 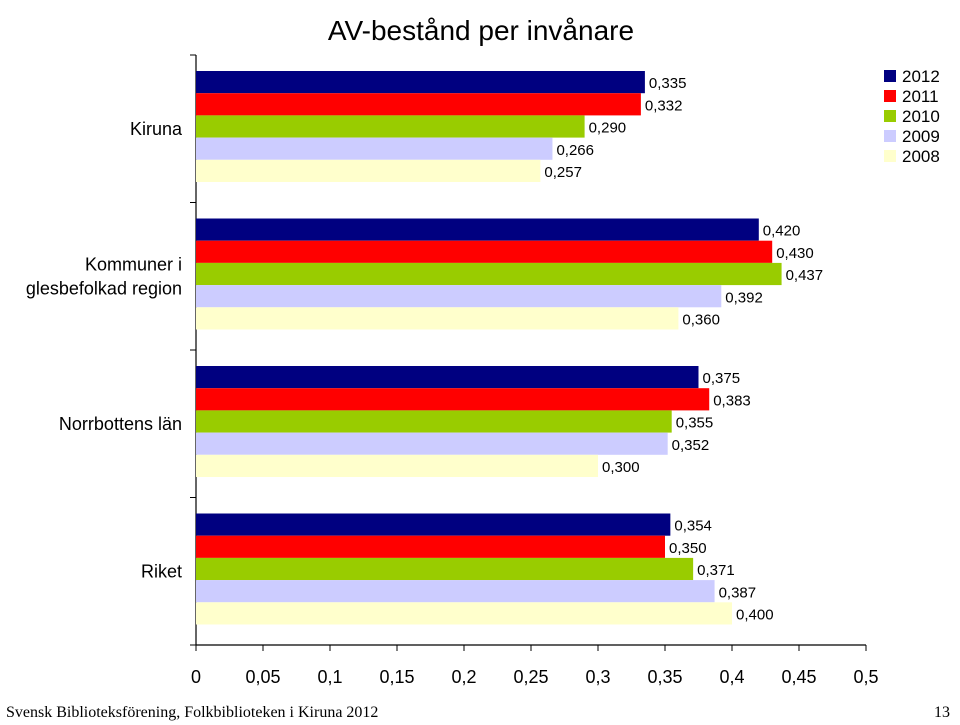 What do you see at coordinates (691, 445) in the screenshot?
I see `bar-value-label: 0,352` at bounding box center [691, 445].